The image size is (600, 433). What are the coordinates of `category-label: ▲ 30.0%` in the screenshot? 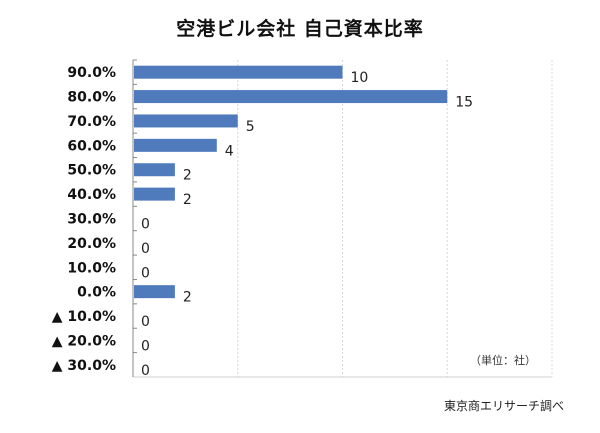 It's located at (84, 366).